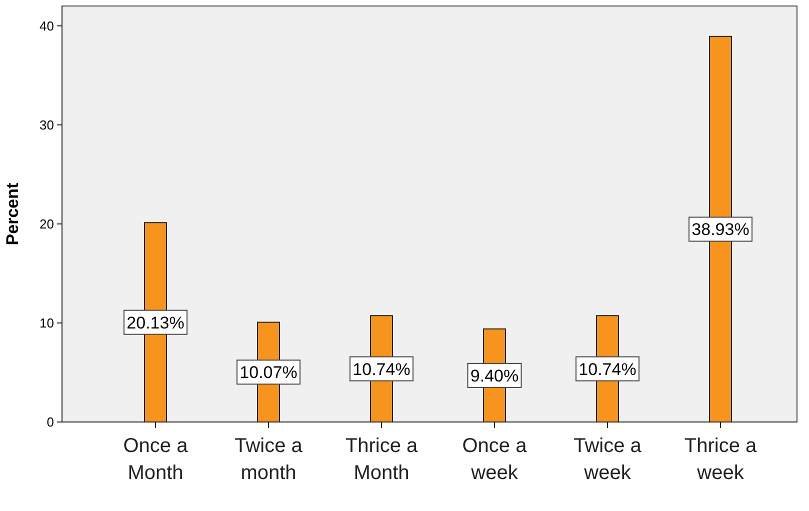 The height and width of the screenshot is (511, 809). Describe the element at coordinates (50, 422) in the screenshot. I see `y-tick-label: 0` at that location.